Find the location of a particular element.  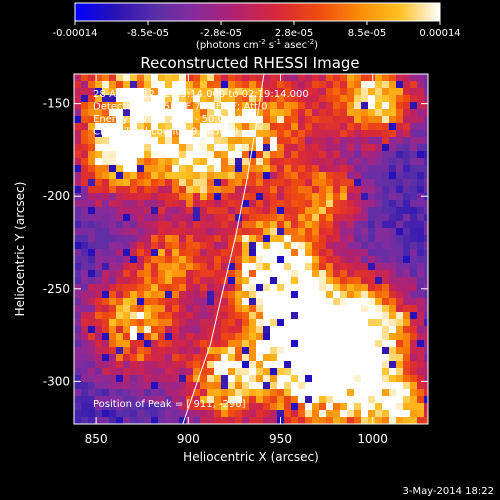

solar-limb-line is located at coordinates (223, 249).